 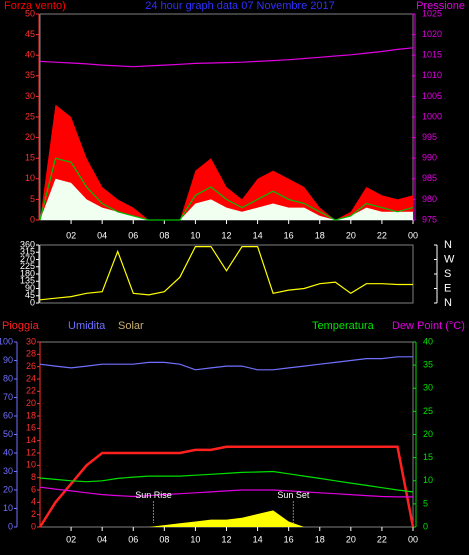 I want to click on y3-tick-label: 20, so click(x=31, y=403).